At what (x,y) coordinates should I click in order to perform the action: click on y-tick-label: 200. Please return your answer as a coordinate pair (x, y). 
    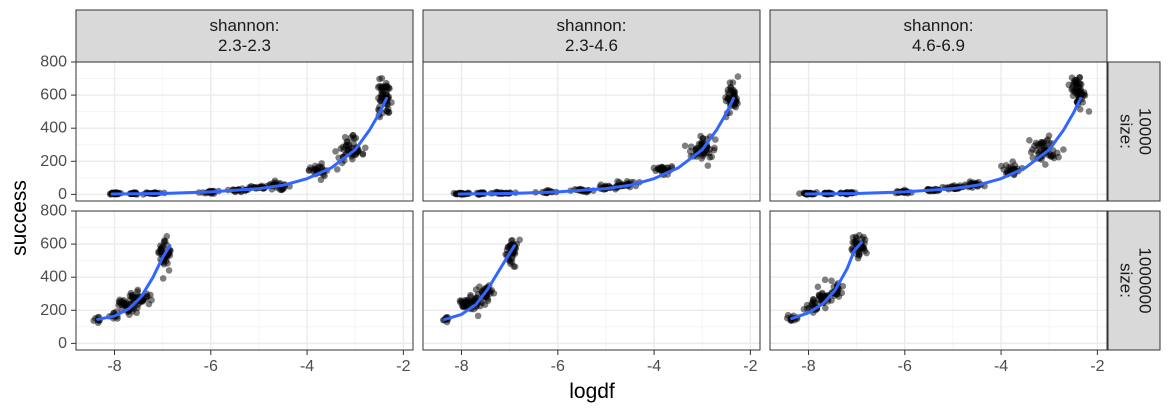
    Looking at the image, I should click on (53, 161).